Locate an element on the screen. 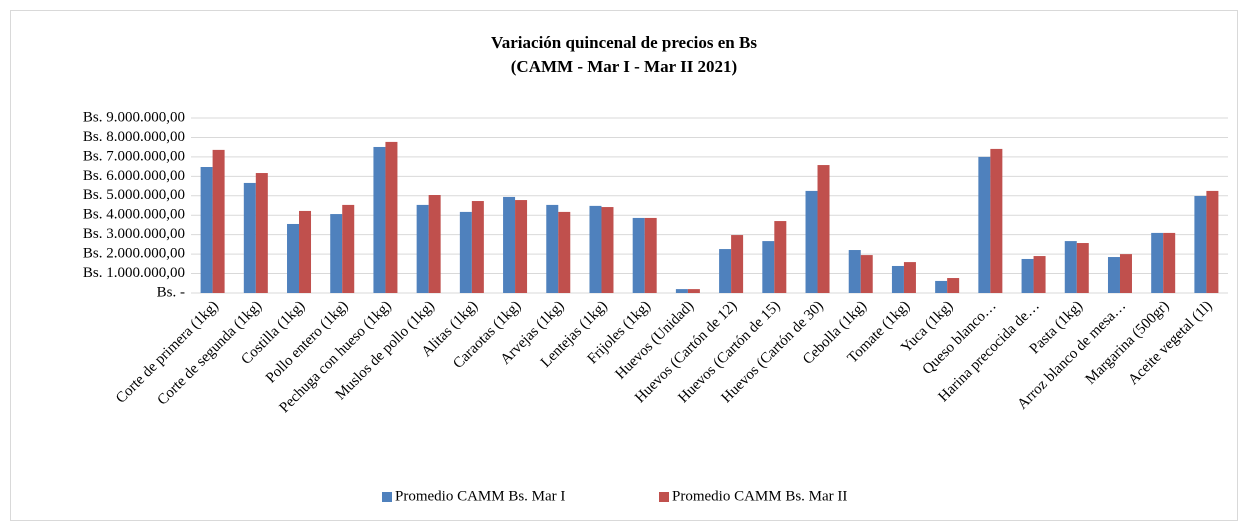 The height and width of the screenshot is (531, 1248). chart-title: Variación quincenal de precios en Bs is located at coordinates (624, 42).